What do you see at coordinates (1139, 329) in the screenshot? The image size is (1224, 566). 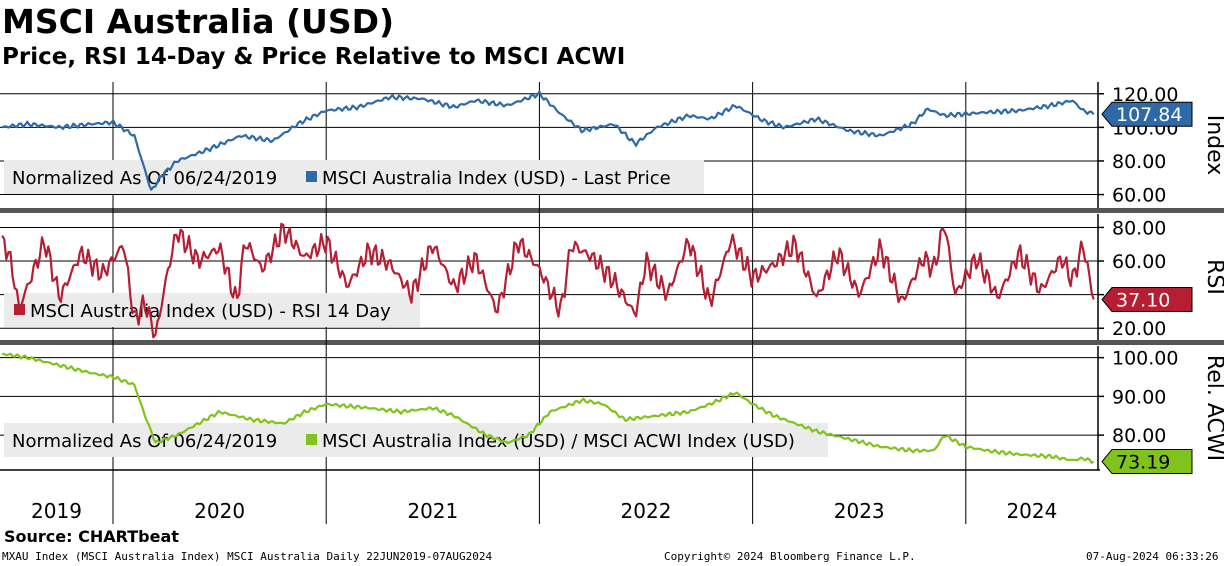 I see `y-tick-label: 20.00` at bounding box center [1139, 329].